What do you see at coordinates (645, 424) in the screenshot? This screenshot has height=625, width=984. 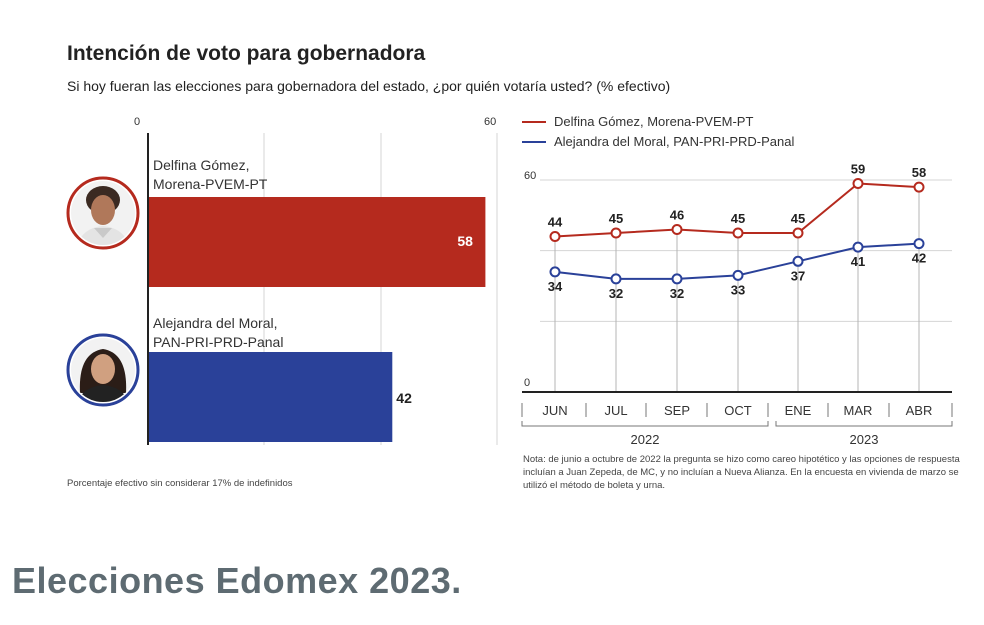 I see `year-bracket-2022` at bounding box center [645, 424].